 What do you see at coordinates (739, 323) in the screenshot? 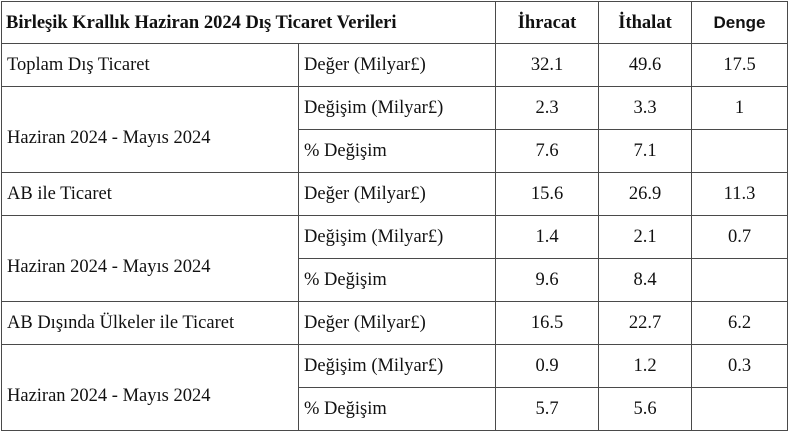
I see `cell-denge: 6.2` at bounding box center [739, 323].